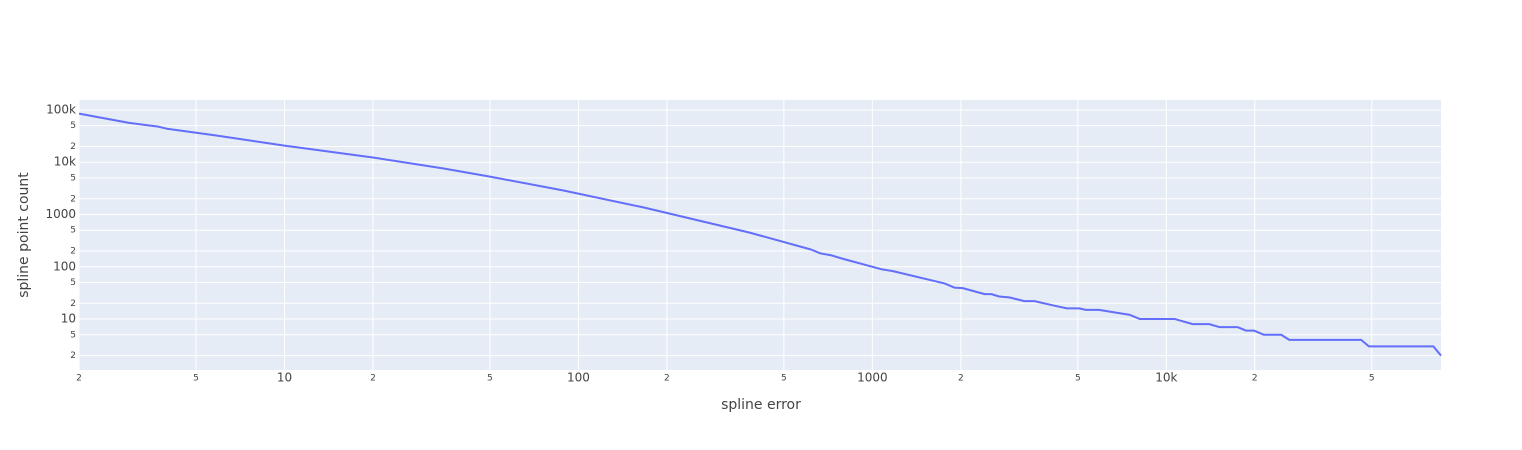  Describe the element at coordinates (64, 266) in the screenshot. I see `y-tick-label: 100` at that location.